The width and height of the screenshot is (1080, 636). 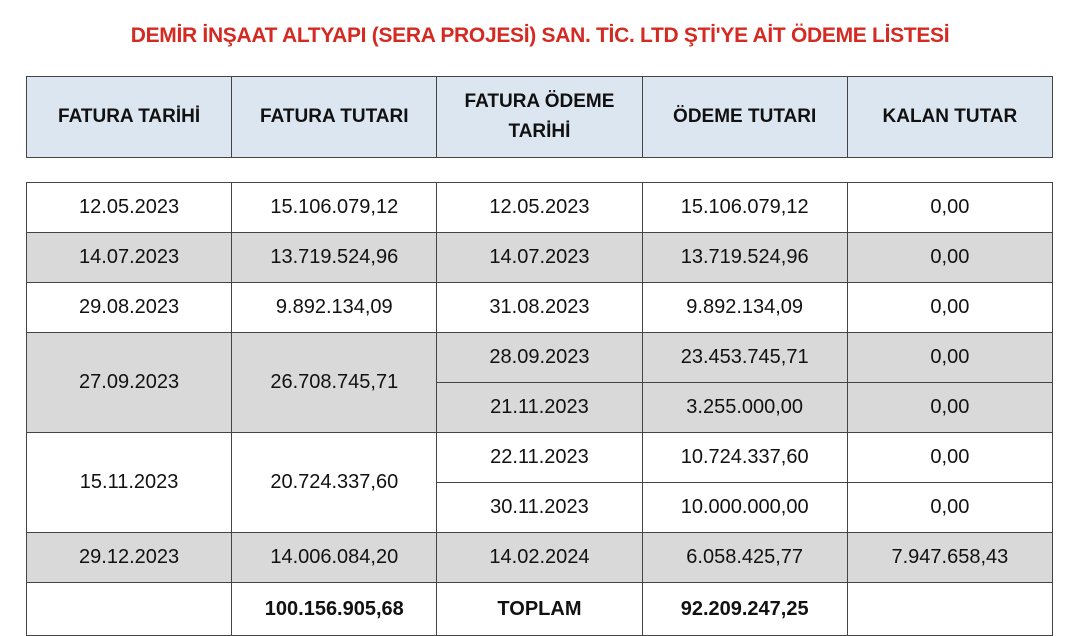 What do you see at coordinates (129, 117) in the screenshot?
I see `header-fatura-tarihi: FATURA TARİHİ` at bounding box center [129, 117].